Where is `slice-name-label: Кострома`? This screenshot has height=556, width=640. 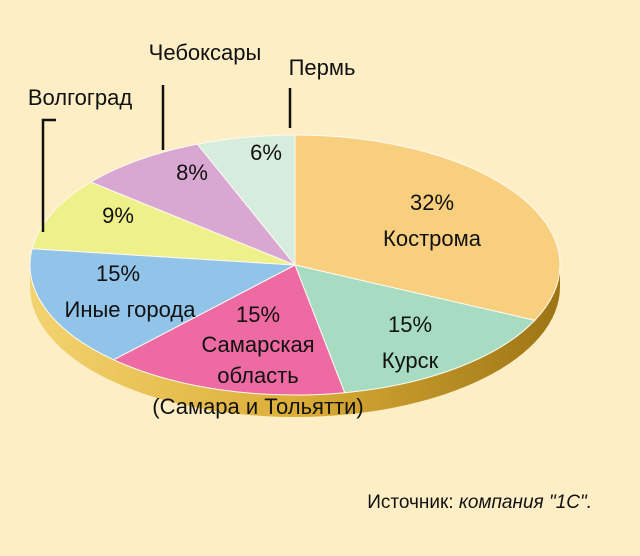
slice-name-label: Кострома is located at coordinates (432, 238).